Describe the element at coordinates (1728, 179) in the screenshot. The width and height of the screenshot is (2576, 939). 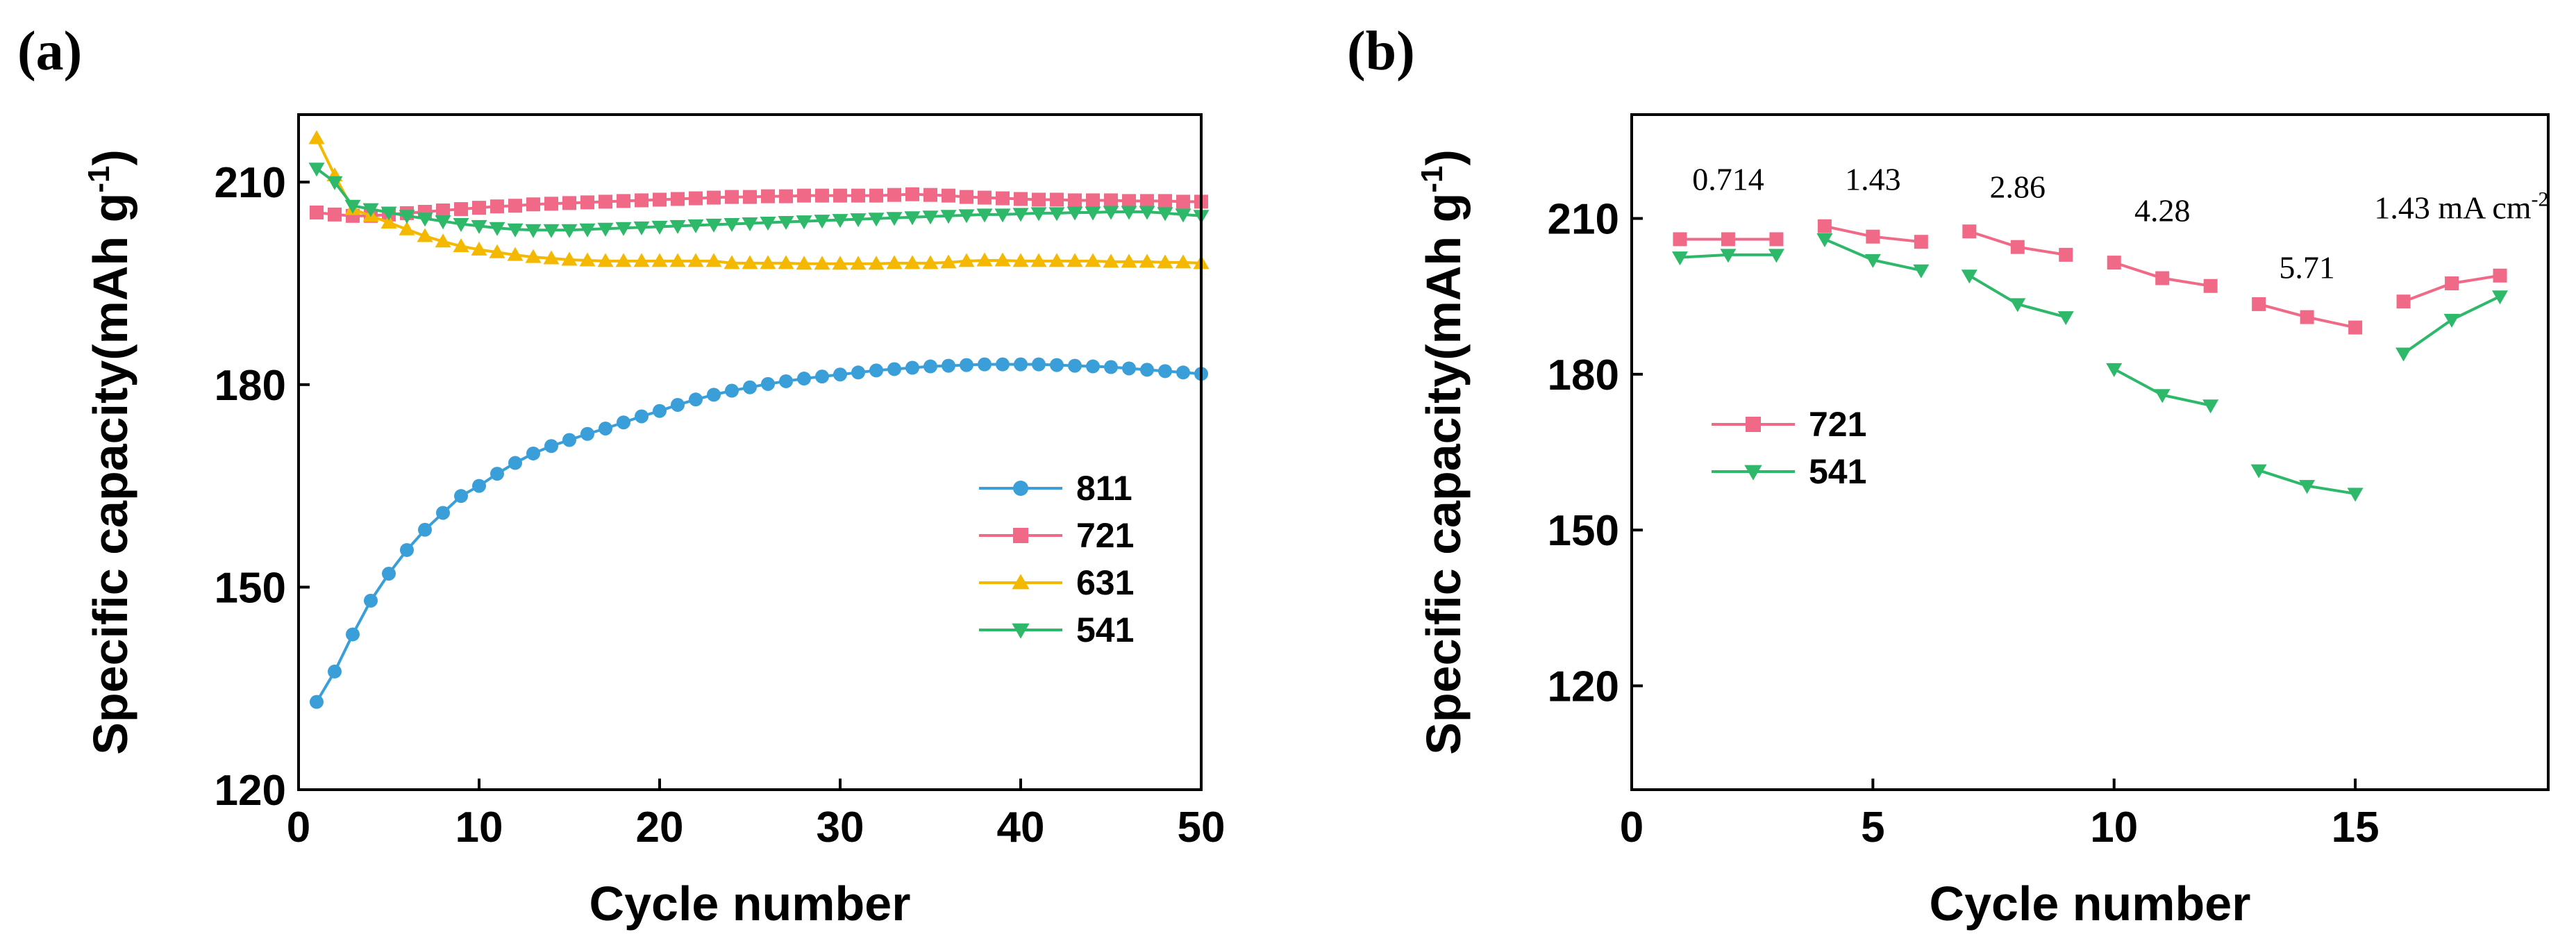
I see `rate-annotation-text: 0.714` at that location.